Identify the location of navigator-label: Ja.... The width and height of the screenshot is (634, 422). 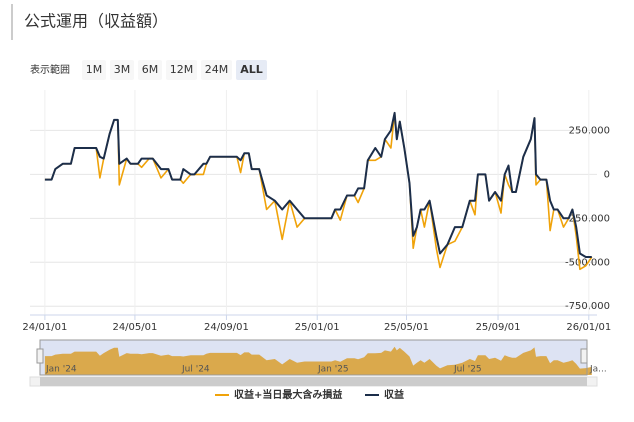
(598, 370).